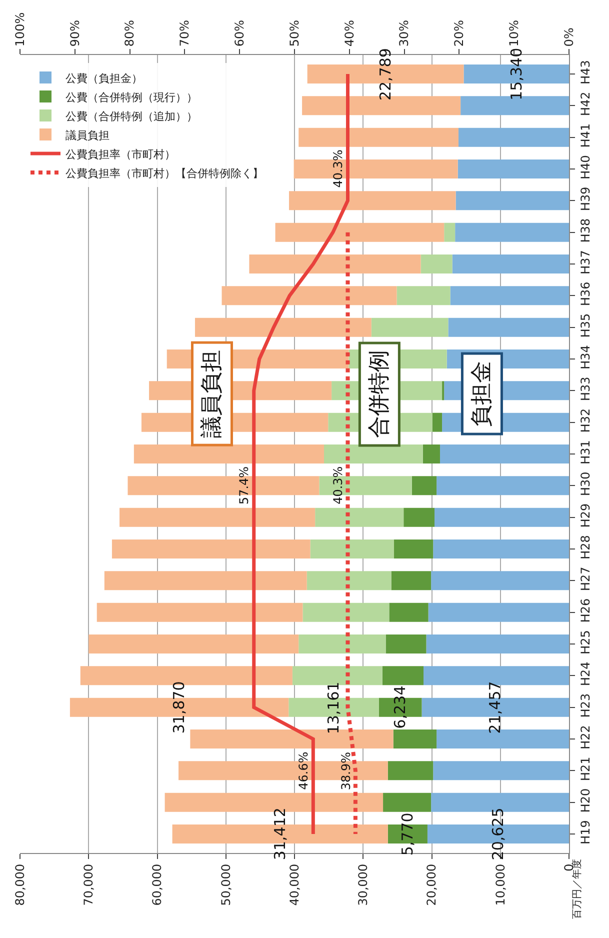 This screenshot has width=609, height=938. Describe the element at coordinates (303, 771) in the screenshot. I see `annotation: 46.6%` at that location.